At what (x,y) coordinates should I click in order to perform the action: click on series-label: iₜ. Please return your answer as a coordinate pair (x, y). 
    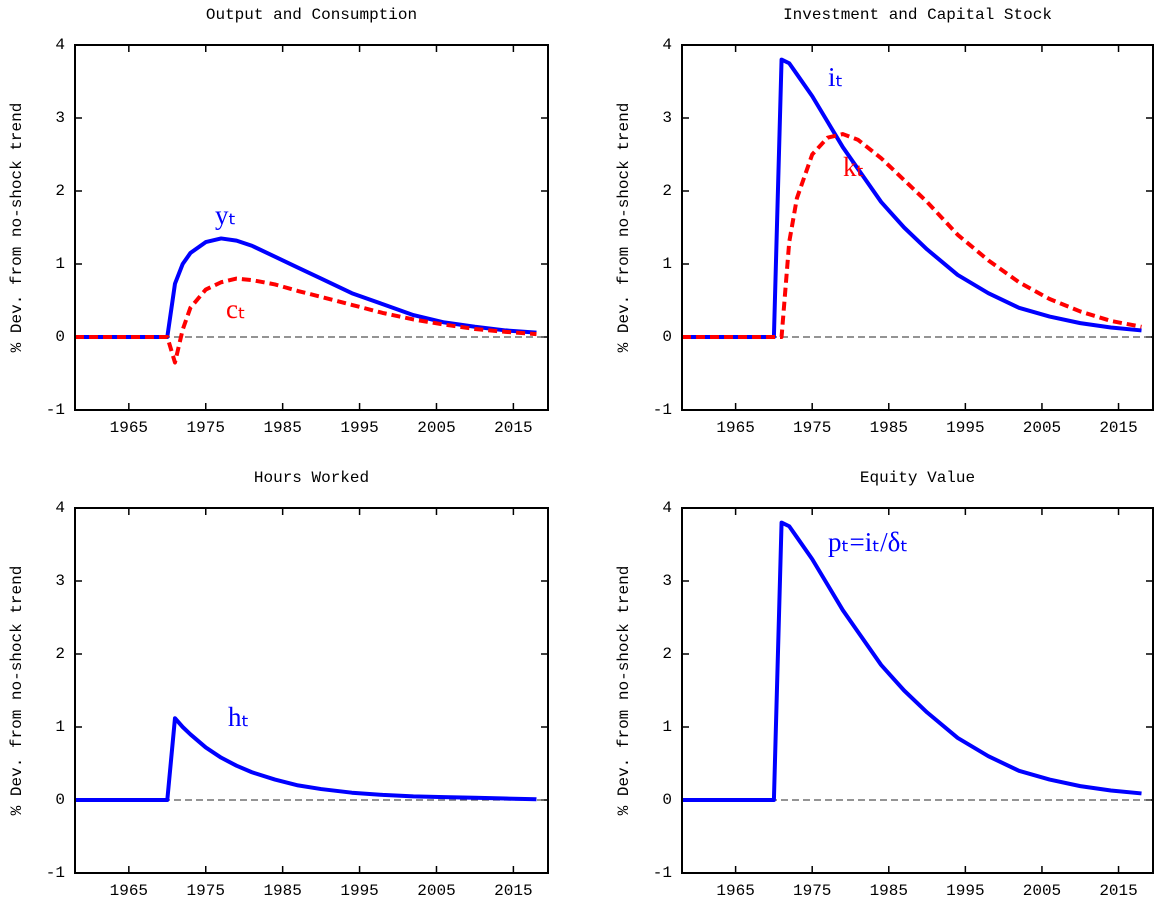
    Looking at the image, I should click on (835, 77).